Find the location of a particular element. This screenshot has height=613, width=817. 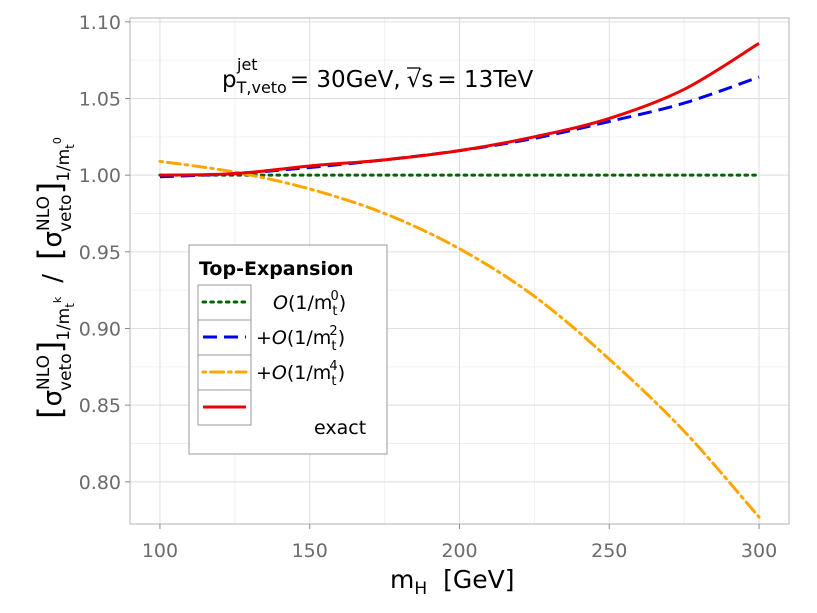

y-title-sup-2: NLO is located at coordinates (44, 213).